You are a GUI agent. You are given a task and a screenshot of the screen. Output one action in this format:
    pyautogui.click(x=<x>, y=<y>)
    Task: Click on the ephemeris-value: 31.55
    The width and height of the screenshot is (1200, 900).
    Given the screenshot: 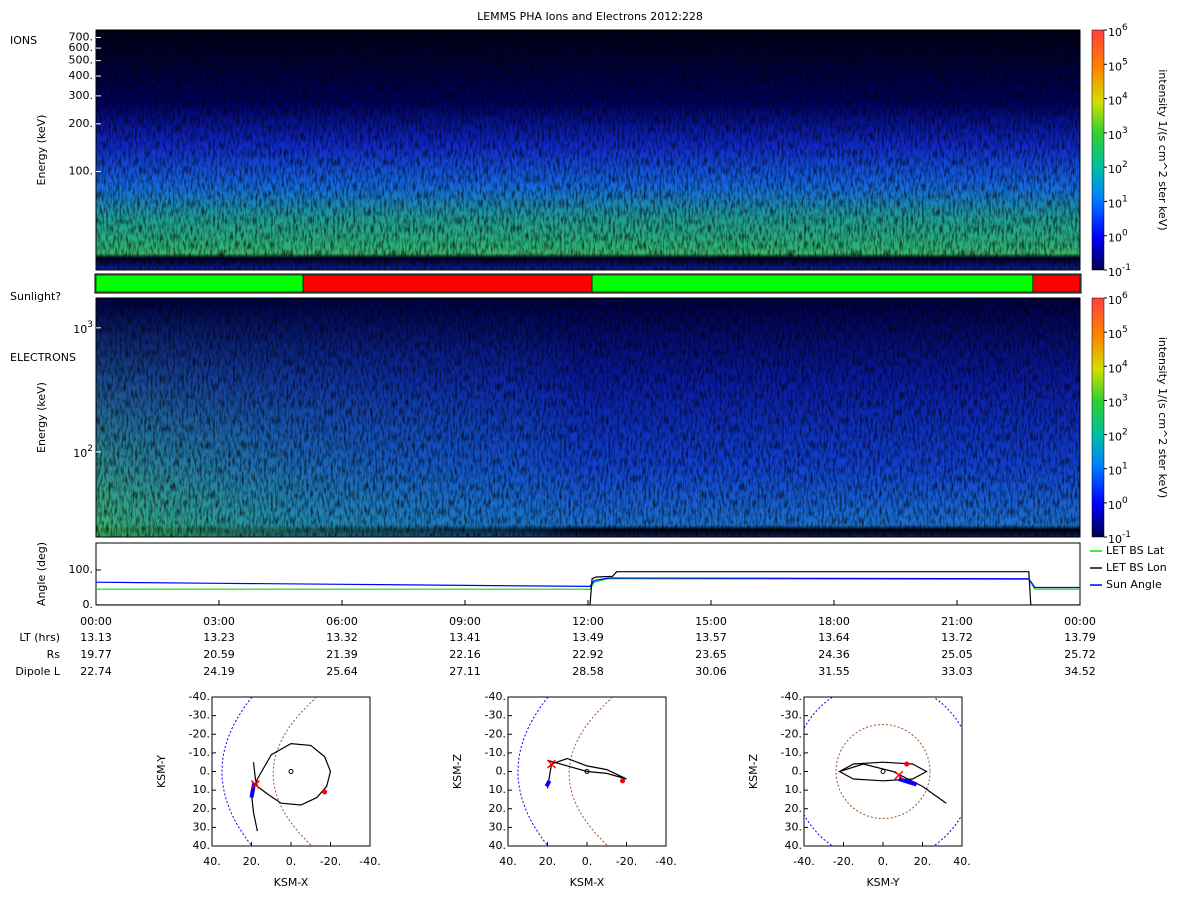 What is the action you would take?
    pyautogui.click(x=834, y=671)
    